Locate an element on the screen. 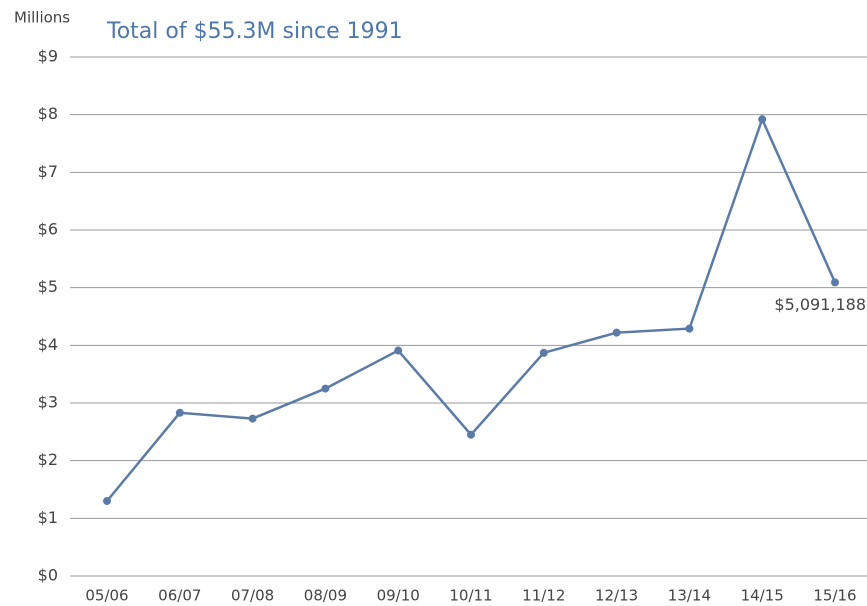 The height and width of the screenshot is (606, 867). x-tick-label: 10/11 is located at coordinates (470, 596).